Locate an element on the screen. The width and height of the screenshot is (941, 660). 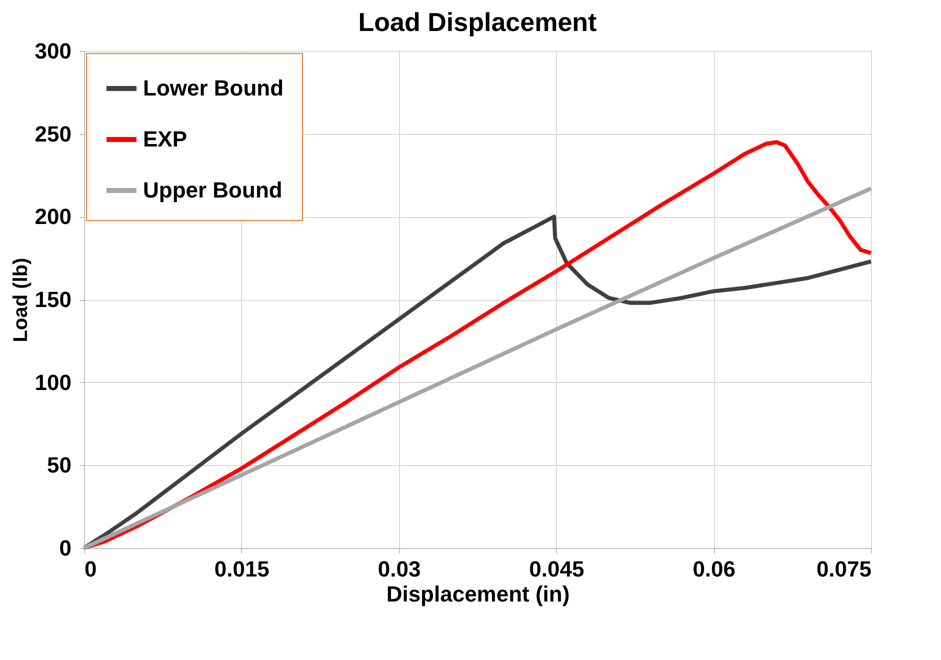
x-tick-label: 0.045 is located at coordinates (556, 569).